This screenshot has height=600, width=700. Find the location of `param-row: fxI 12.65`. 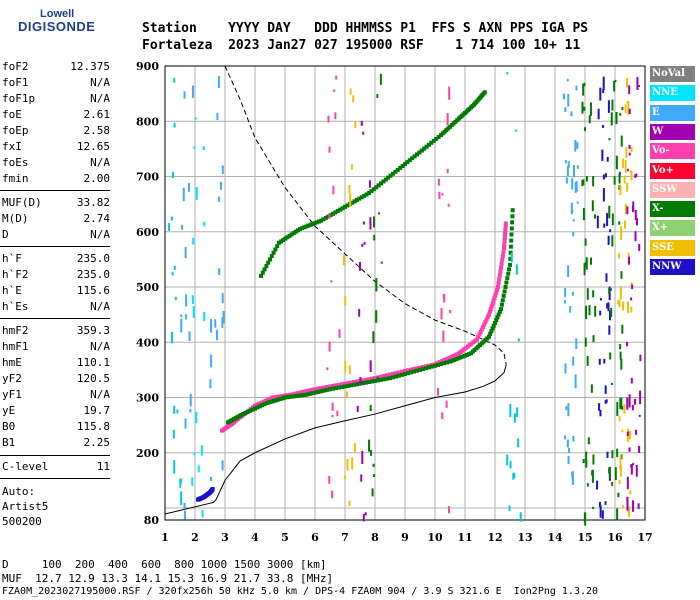

param-row: fxI 12.65 is located at coordinates (56, 147).